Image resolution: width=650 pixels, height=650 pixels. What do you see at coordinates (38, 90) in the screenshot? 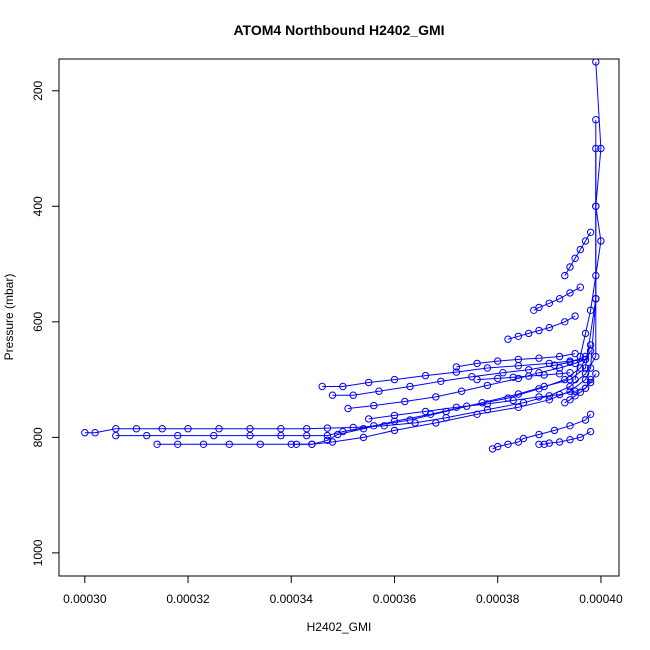
I see `y-tick-label: 200` at bounding box center [38, 90].